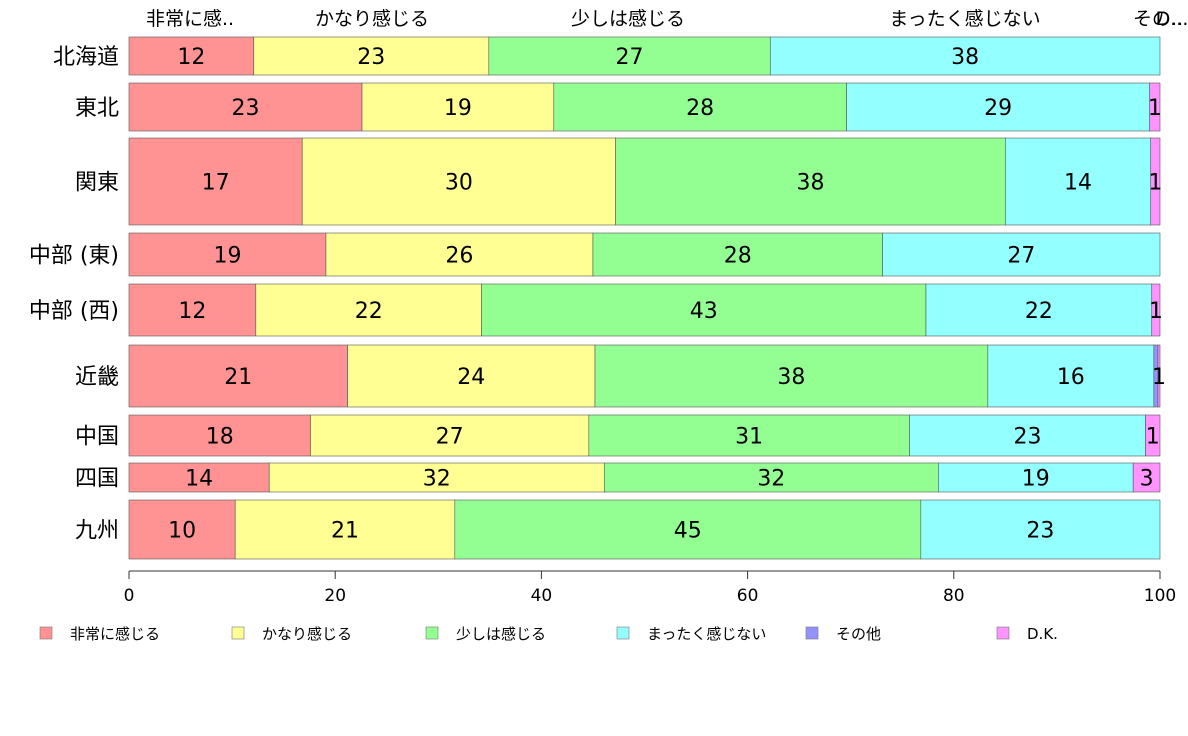  Describe the element at coordinates (964, 19) in the screenshot. I see `top-label: まったく感じない` at that location.